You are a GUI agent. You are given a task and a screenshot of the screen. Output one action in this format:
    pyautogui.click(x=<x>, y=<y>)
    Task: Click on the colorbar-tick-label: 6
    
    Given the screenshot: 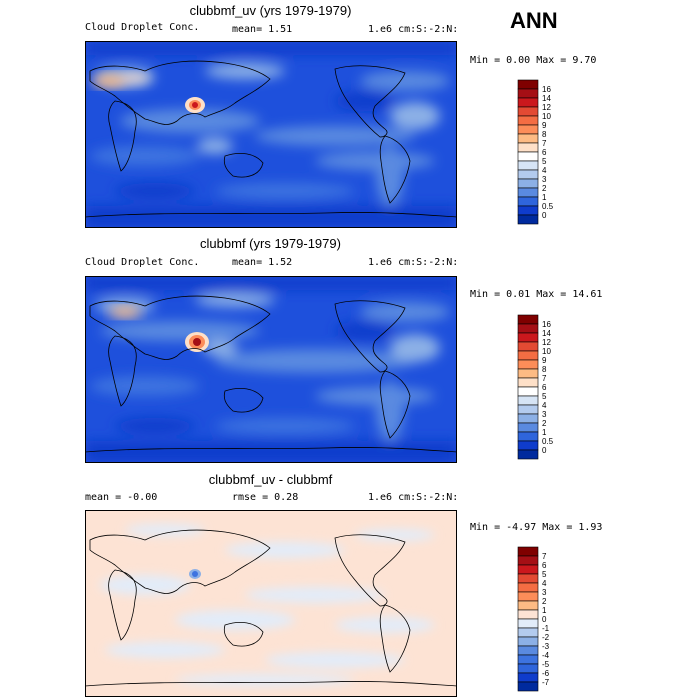 What is the action you would take?
    pyautogui.click(x=544, y=152)
    